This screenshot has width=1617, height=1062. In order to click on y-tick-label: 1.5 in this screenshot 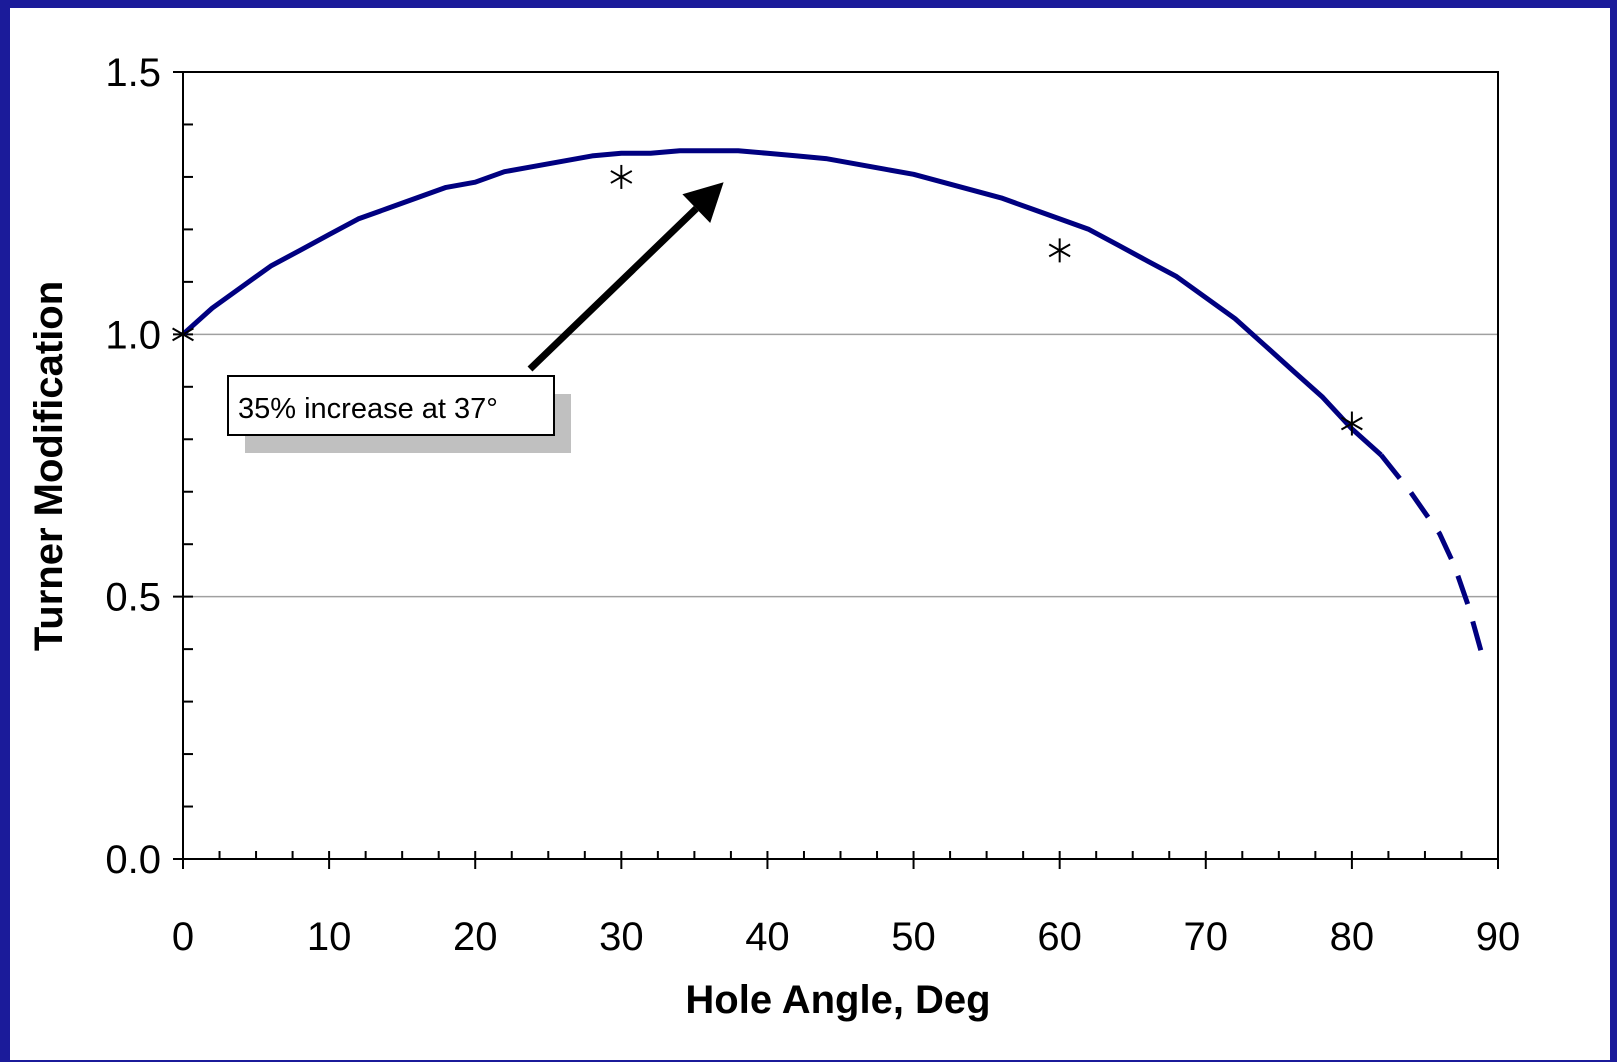, I will do `click(133, 73)`.